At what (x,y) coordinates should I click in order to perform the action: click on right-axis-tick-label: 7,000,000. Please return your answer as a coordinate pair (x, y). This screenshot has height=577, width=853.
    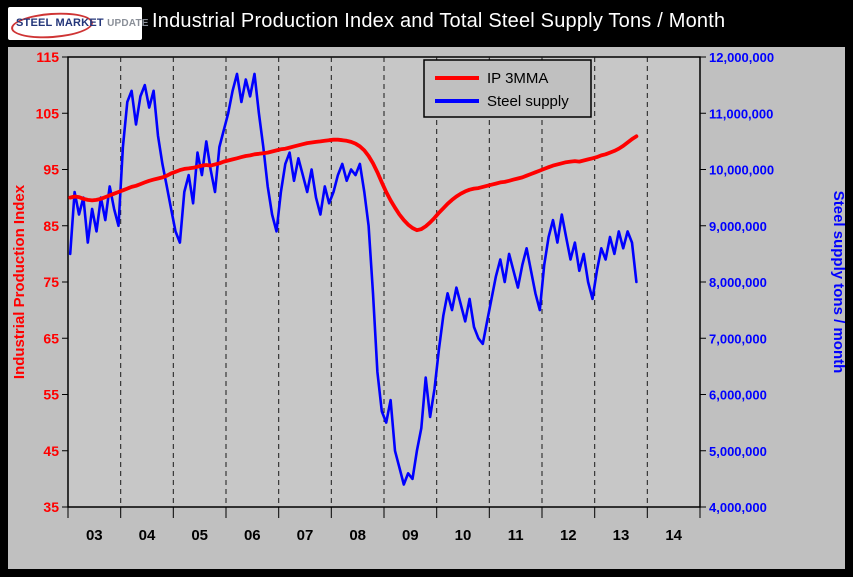
    Looking at the image, I should click on (738, 338).